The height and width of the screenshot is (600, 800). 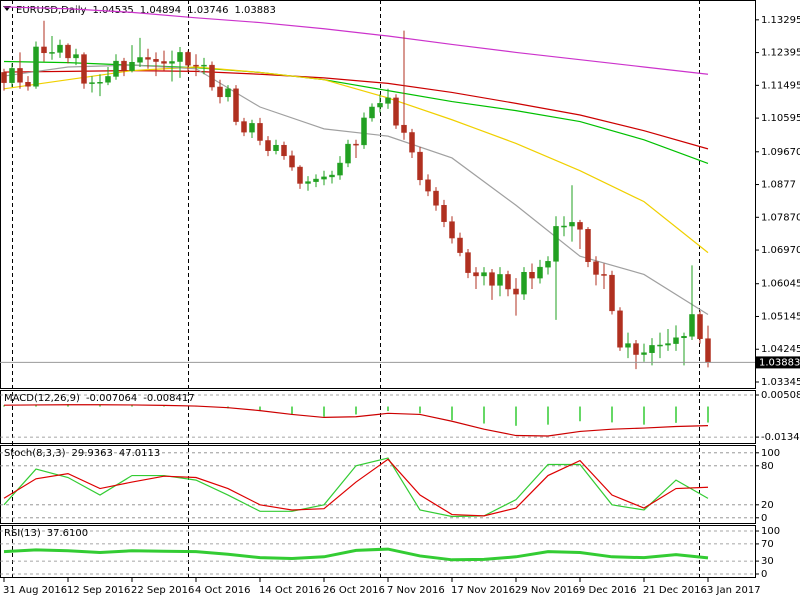 What do you see at coordinates (780, 284) in the screenshot?
I see `y-tick-label: 1.06045` at bounding box center [780, 284].